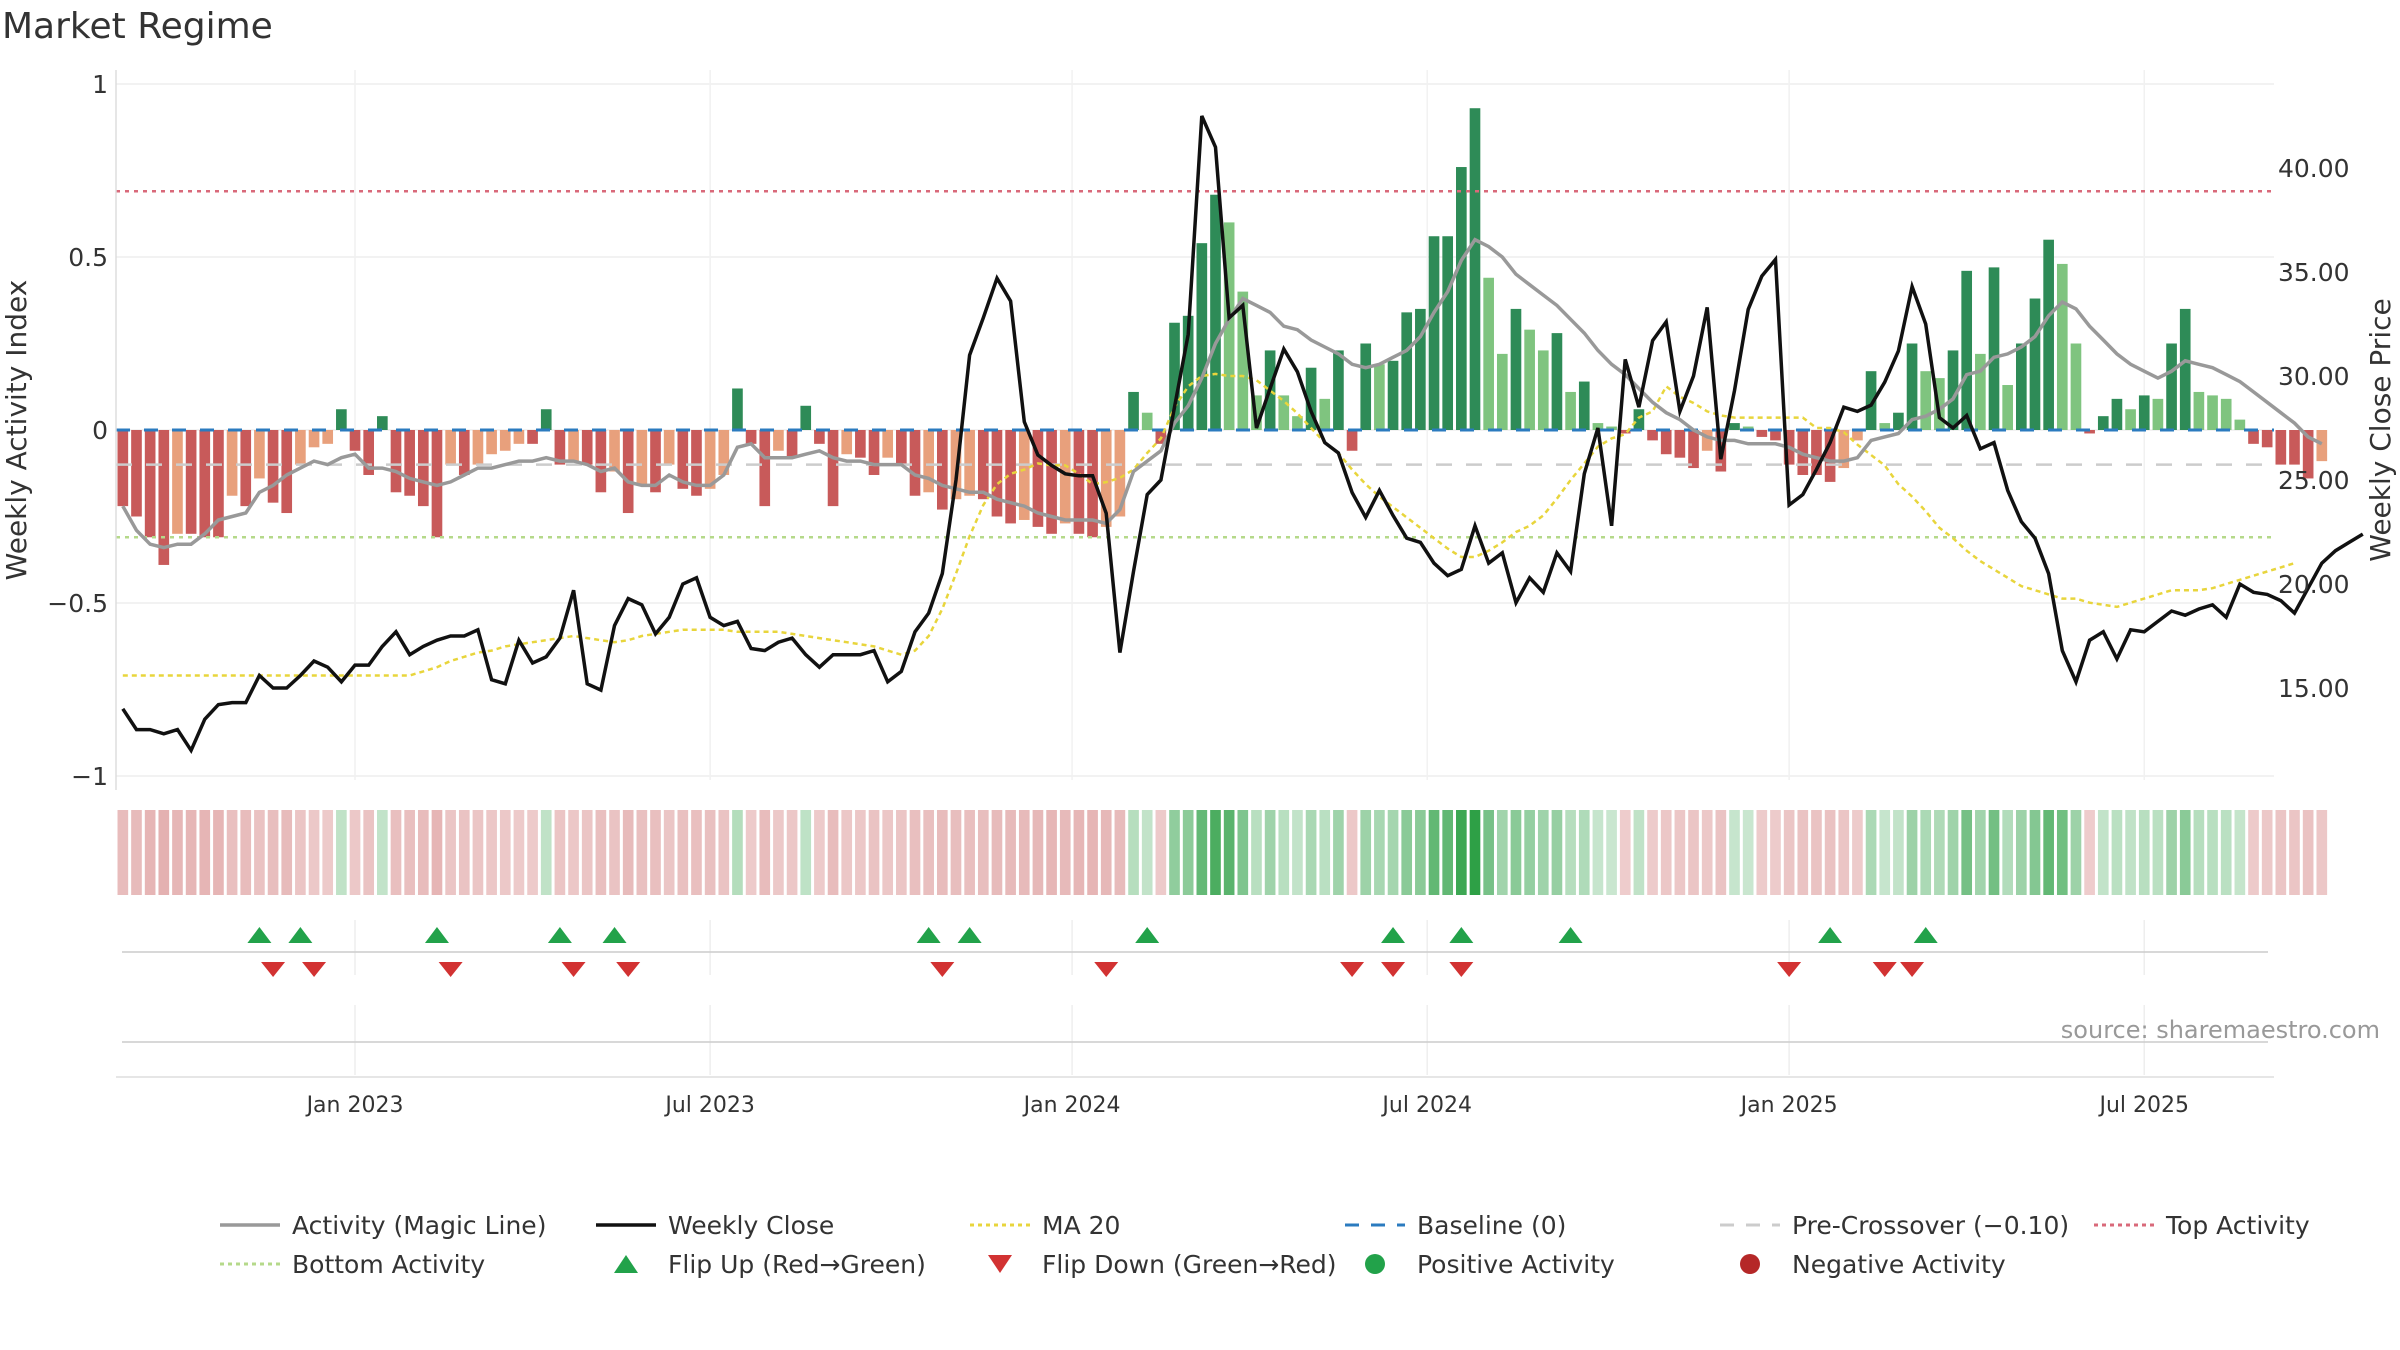 This screenshot has height=1350, width=2400. What do you see at coordinates (352, 1264) in the screenshot?
I see `legend-item-bottom: Bottom Activity` at bounding box center [352, 1264].